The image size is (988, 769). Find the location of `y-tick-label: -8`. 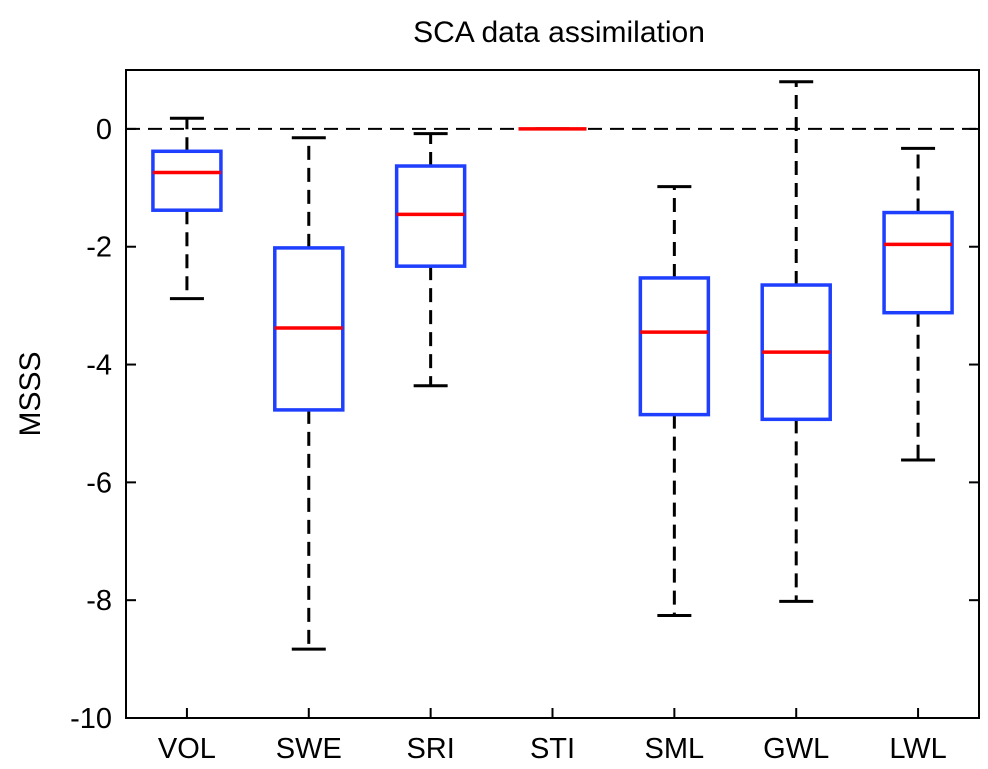

y-tick-label: -8 is located at coordinates (99, 601).